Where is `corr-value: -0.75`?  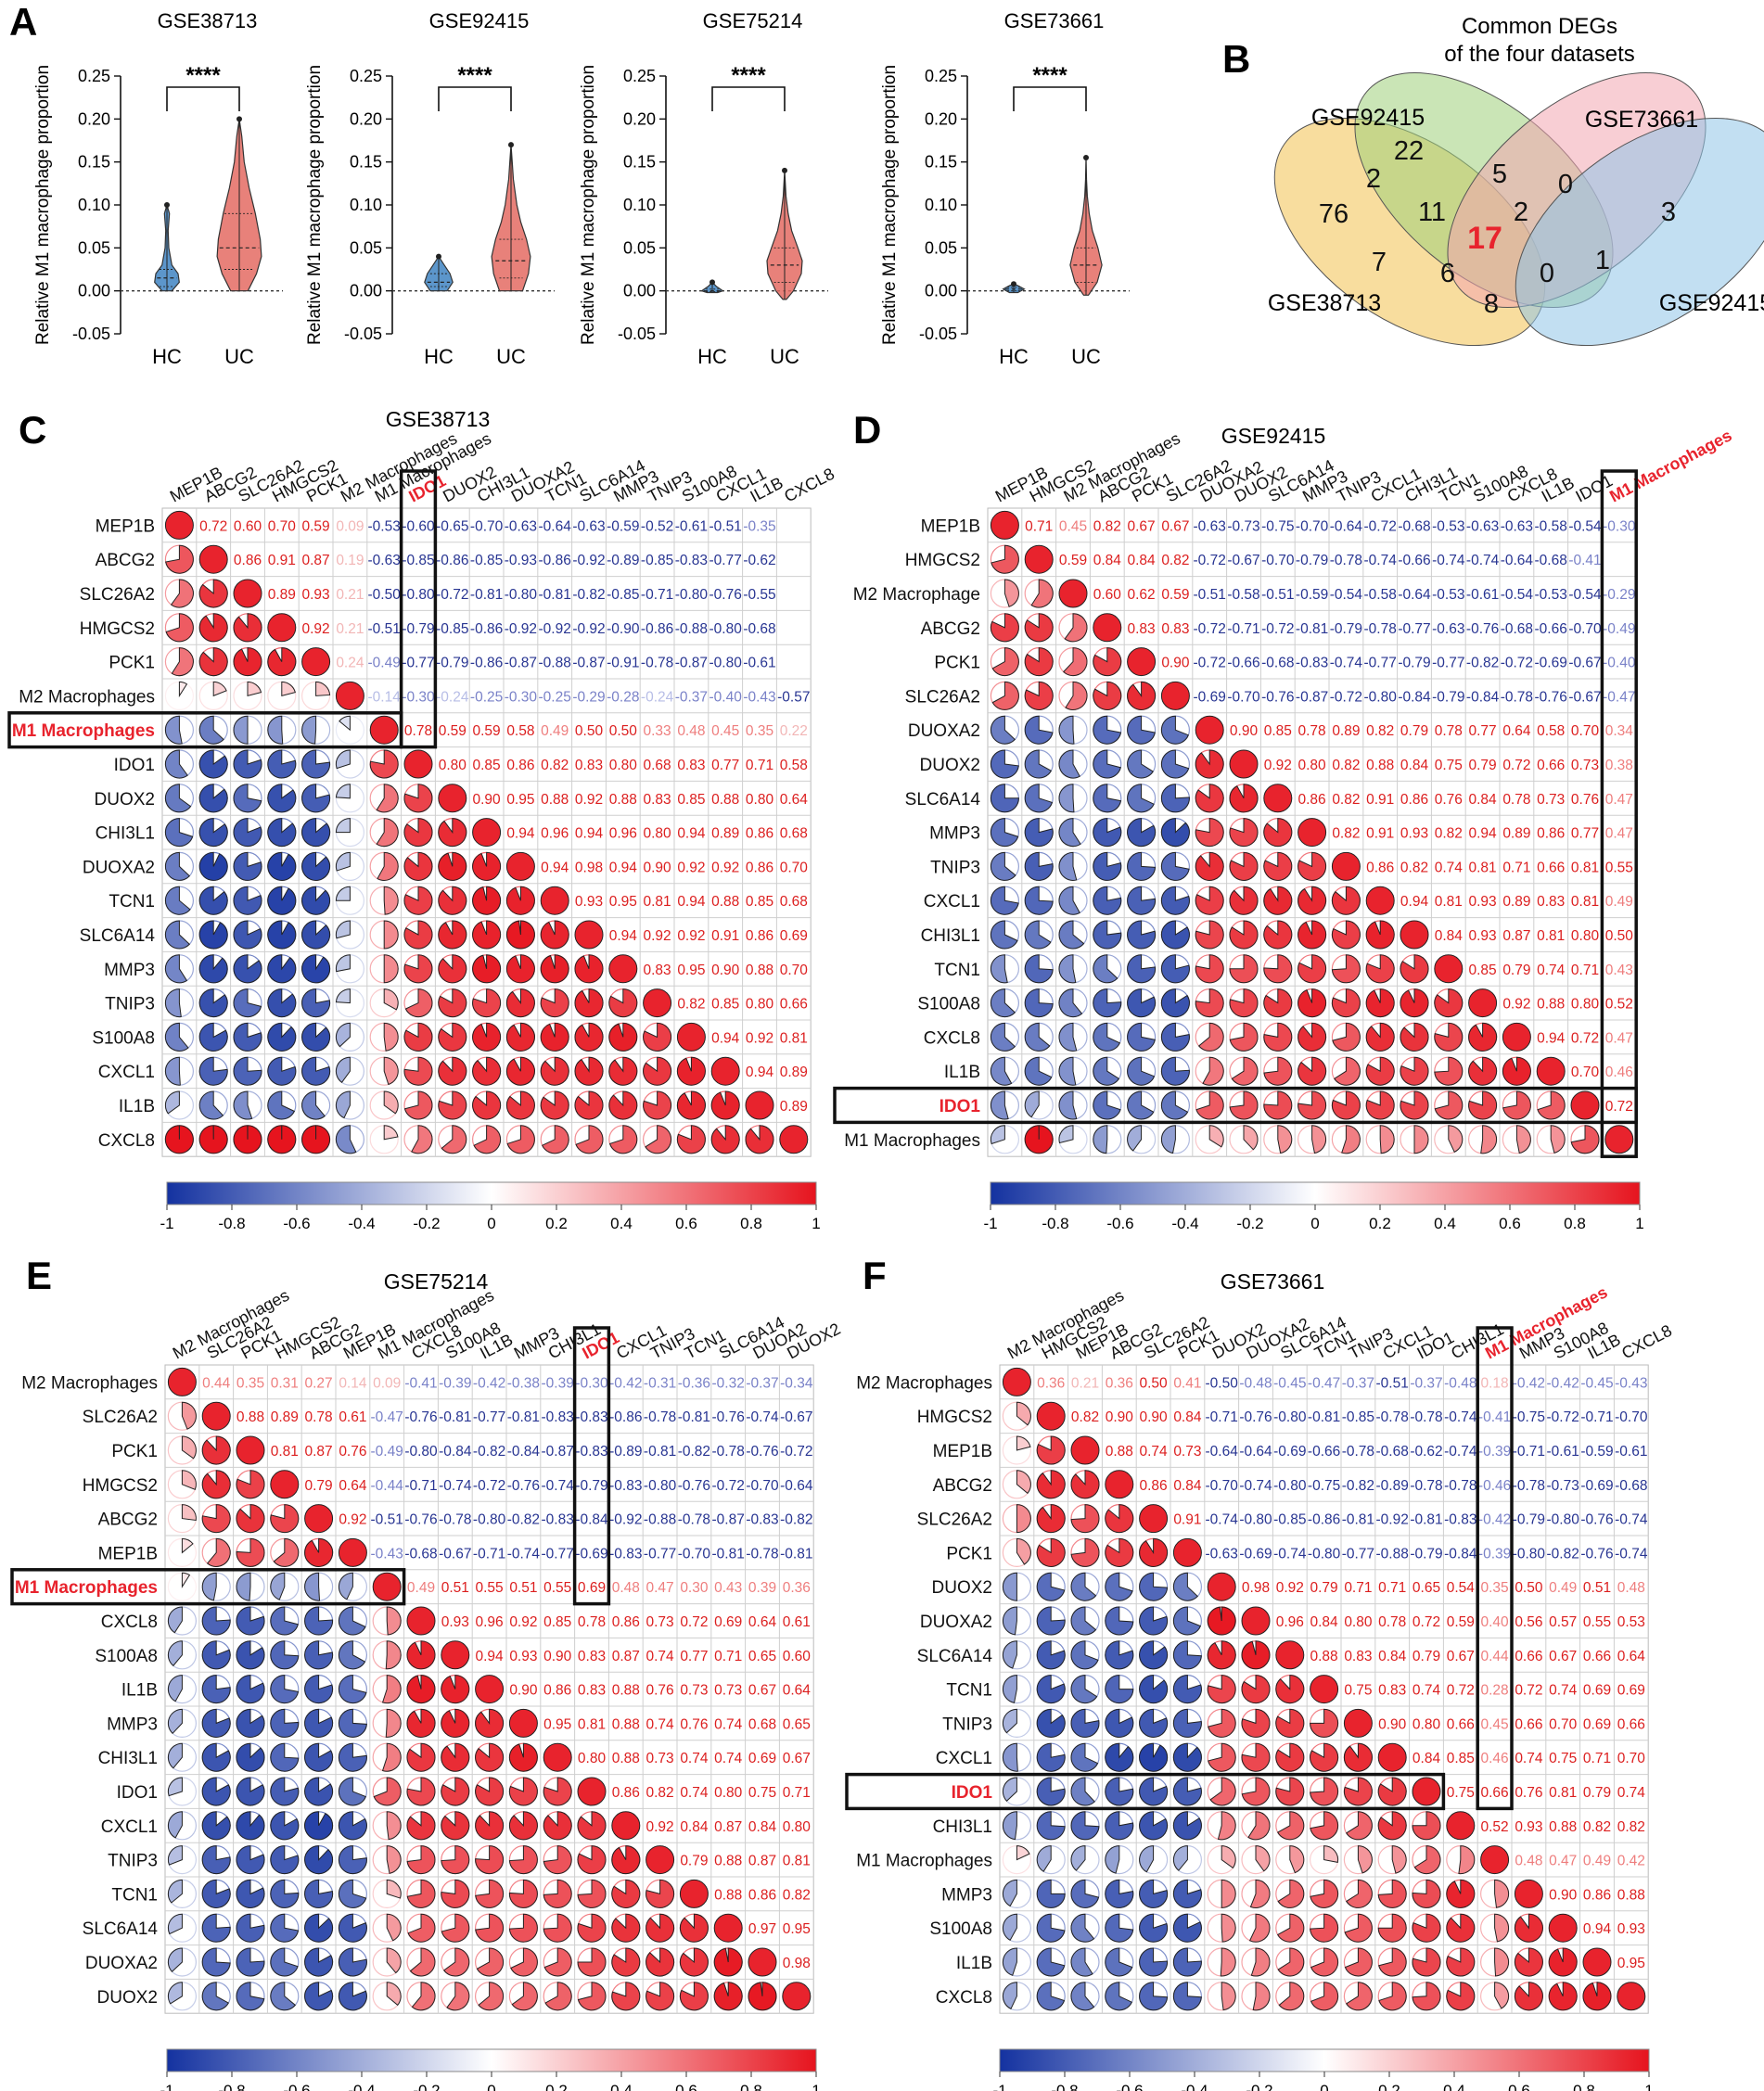 corr-value: -0.75 is located at coordinates (1324, 1486).